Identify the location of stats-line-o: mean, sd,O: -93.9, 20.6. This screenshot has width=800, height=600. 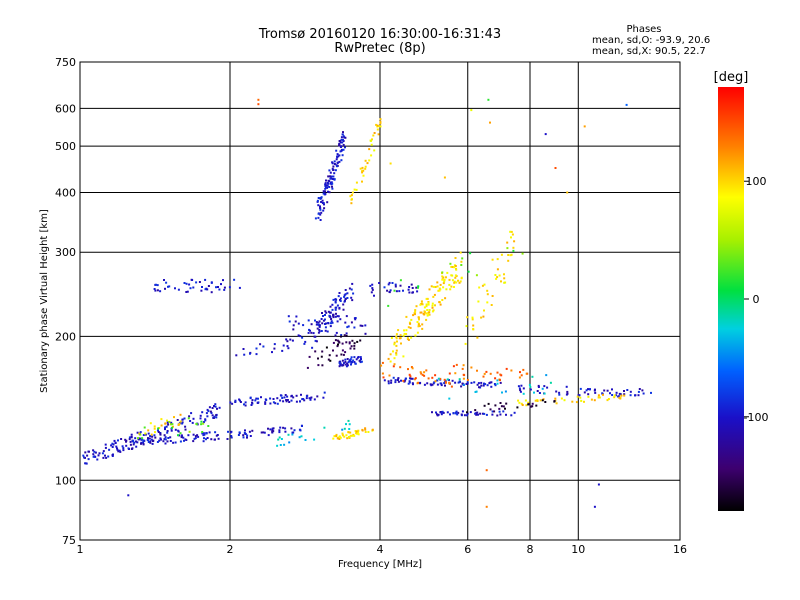
(651, 40).